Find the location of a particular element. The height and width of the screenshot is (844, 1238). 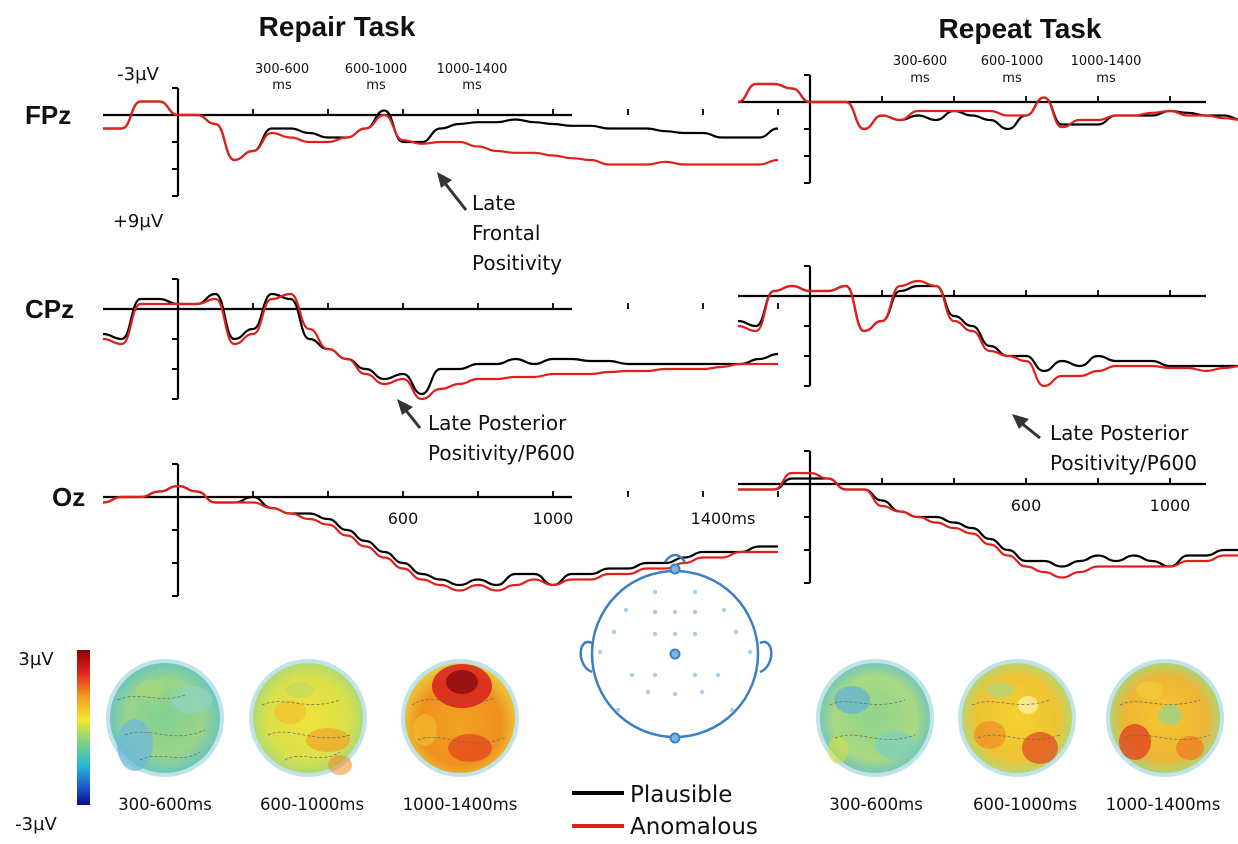

colorbar-max-label: 3µV is located at coordinates (36, 659).